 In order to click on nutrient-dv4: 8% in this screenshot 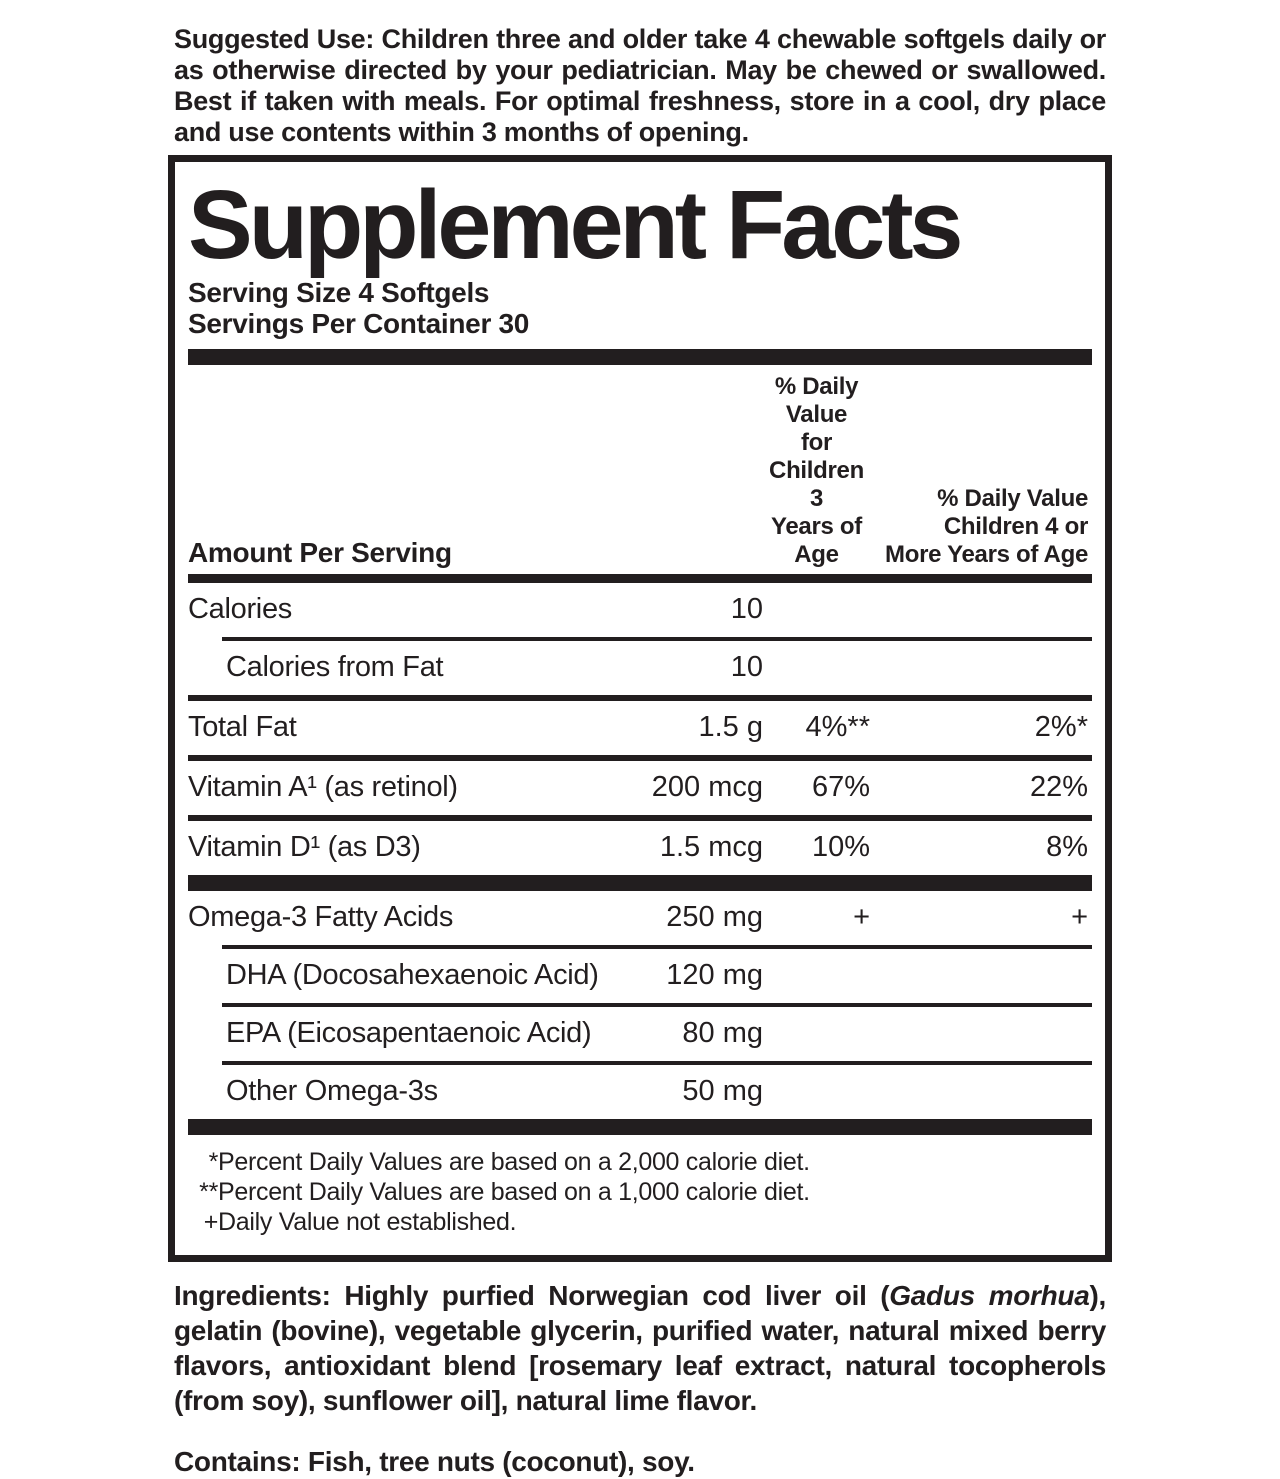, I will do `click(1067, 847)`.